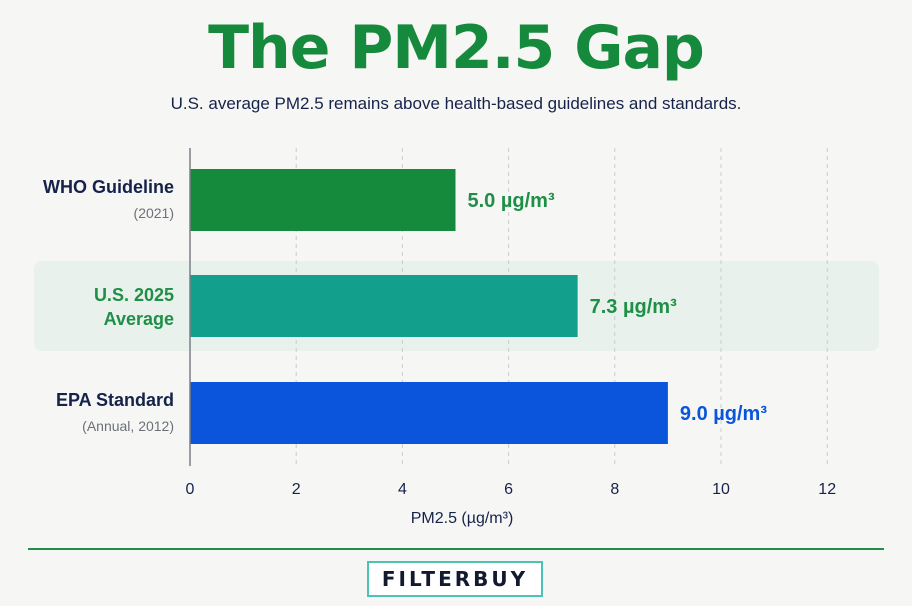  Describe the element at coordinates (190, 489) in the screenshot. I see `x-tick-label: 0` at that location.